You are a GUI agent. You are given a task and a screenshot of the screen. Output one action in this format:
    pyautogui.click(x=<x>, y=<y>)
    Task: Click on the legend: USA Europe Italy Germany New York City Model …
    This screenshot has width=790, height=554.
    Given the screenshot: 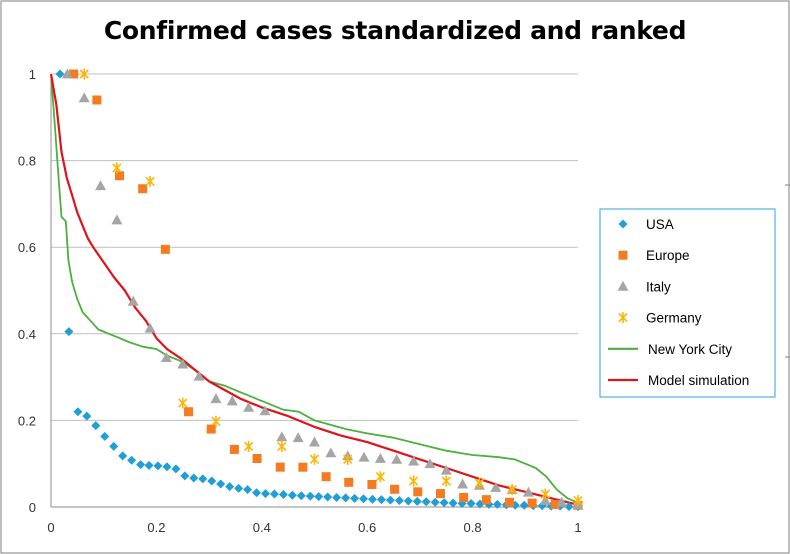 What is the action you would take?
    pyautogui.click(x=687, y=303)
    